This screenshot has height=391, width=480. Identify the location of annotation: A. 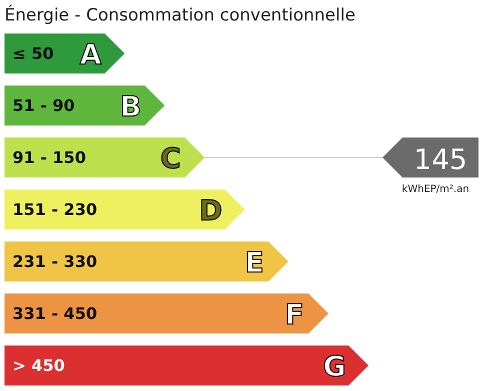
(91, 54).